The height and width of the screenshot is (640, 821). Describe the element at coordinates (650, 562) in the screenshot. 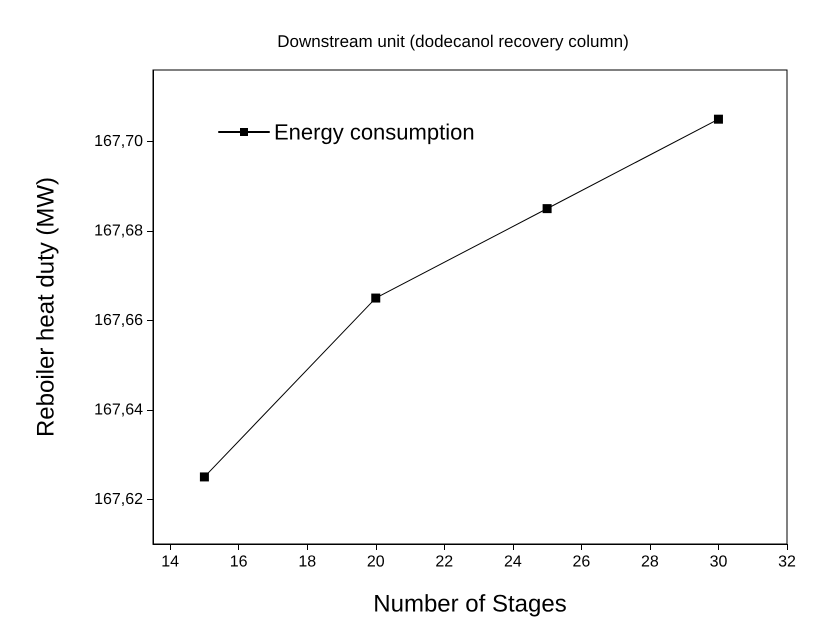

I see `x-tick-label: 28` at that location.